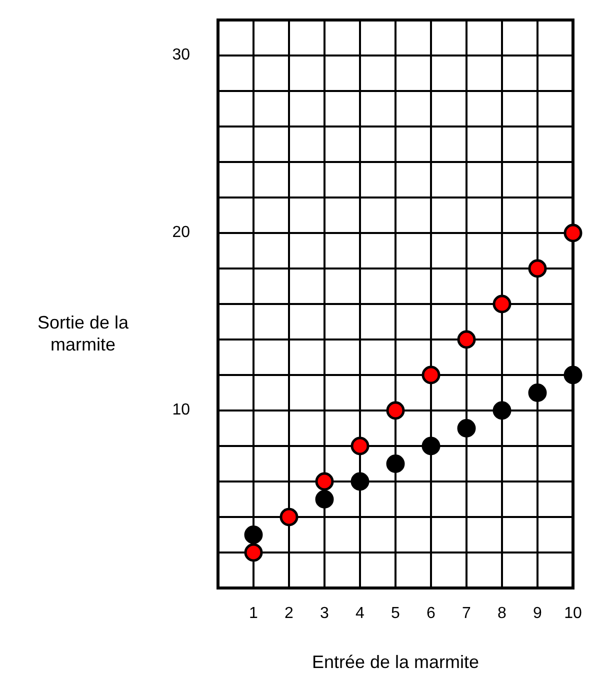  What do you see at coordinates (181, 410) in the screenshot?
I see `y-tick-label: 10` at bounding box center [181, 410].